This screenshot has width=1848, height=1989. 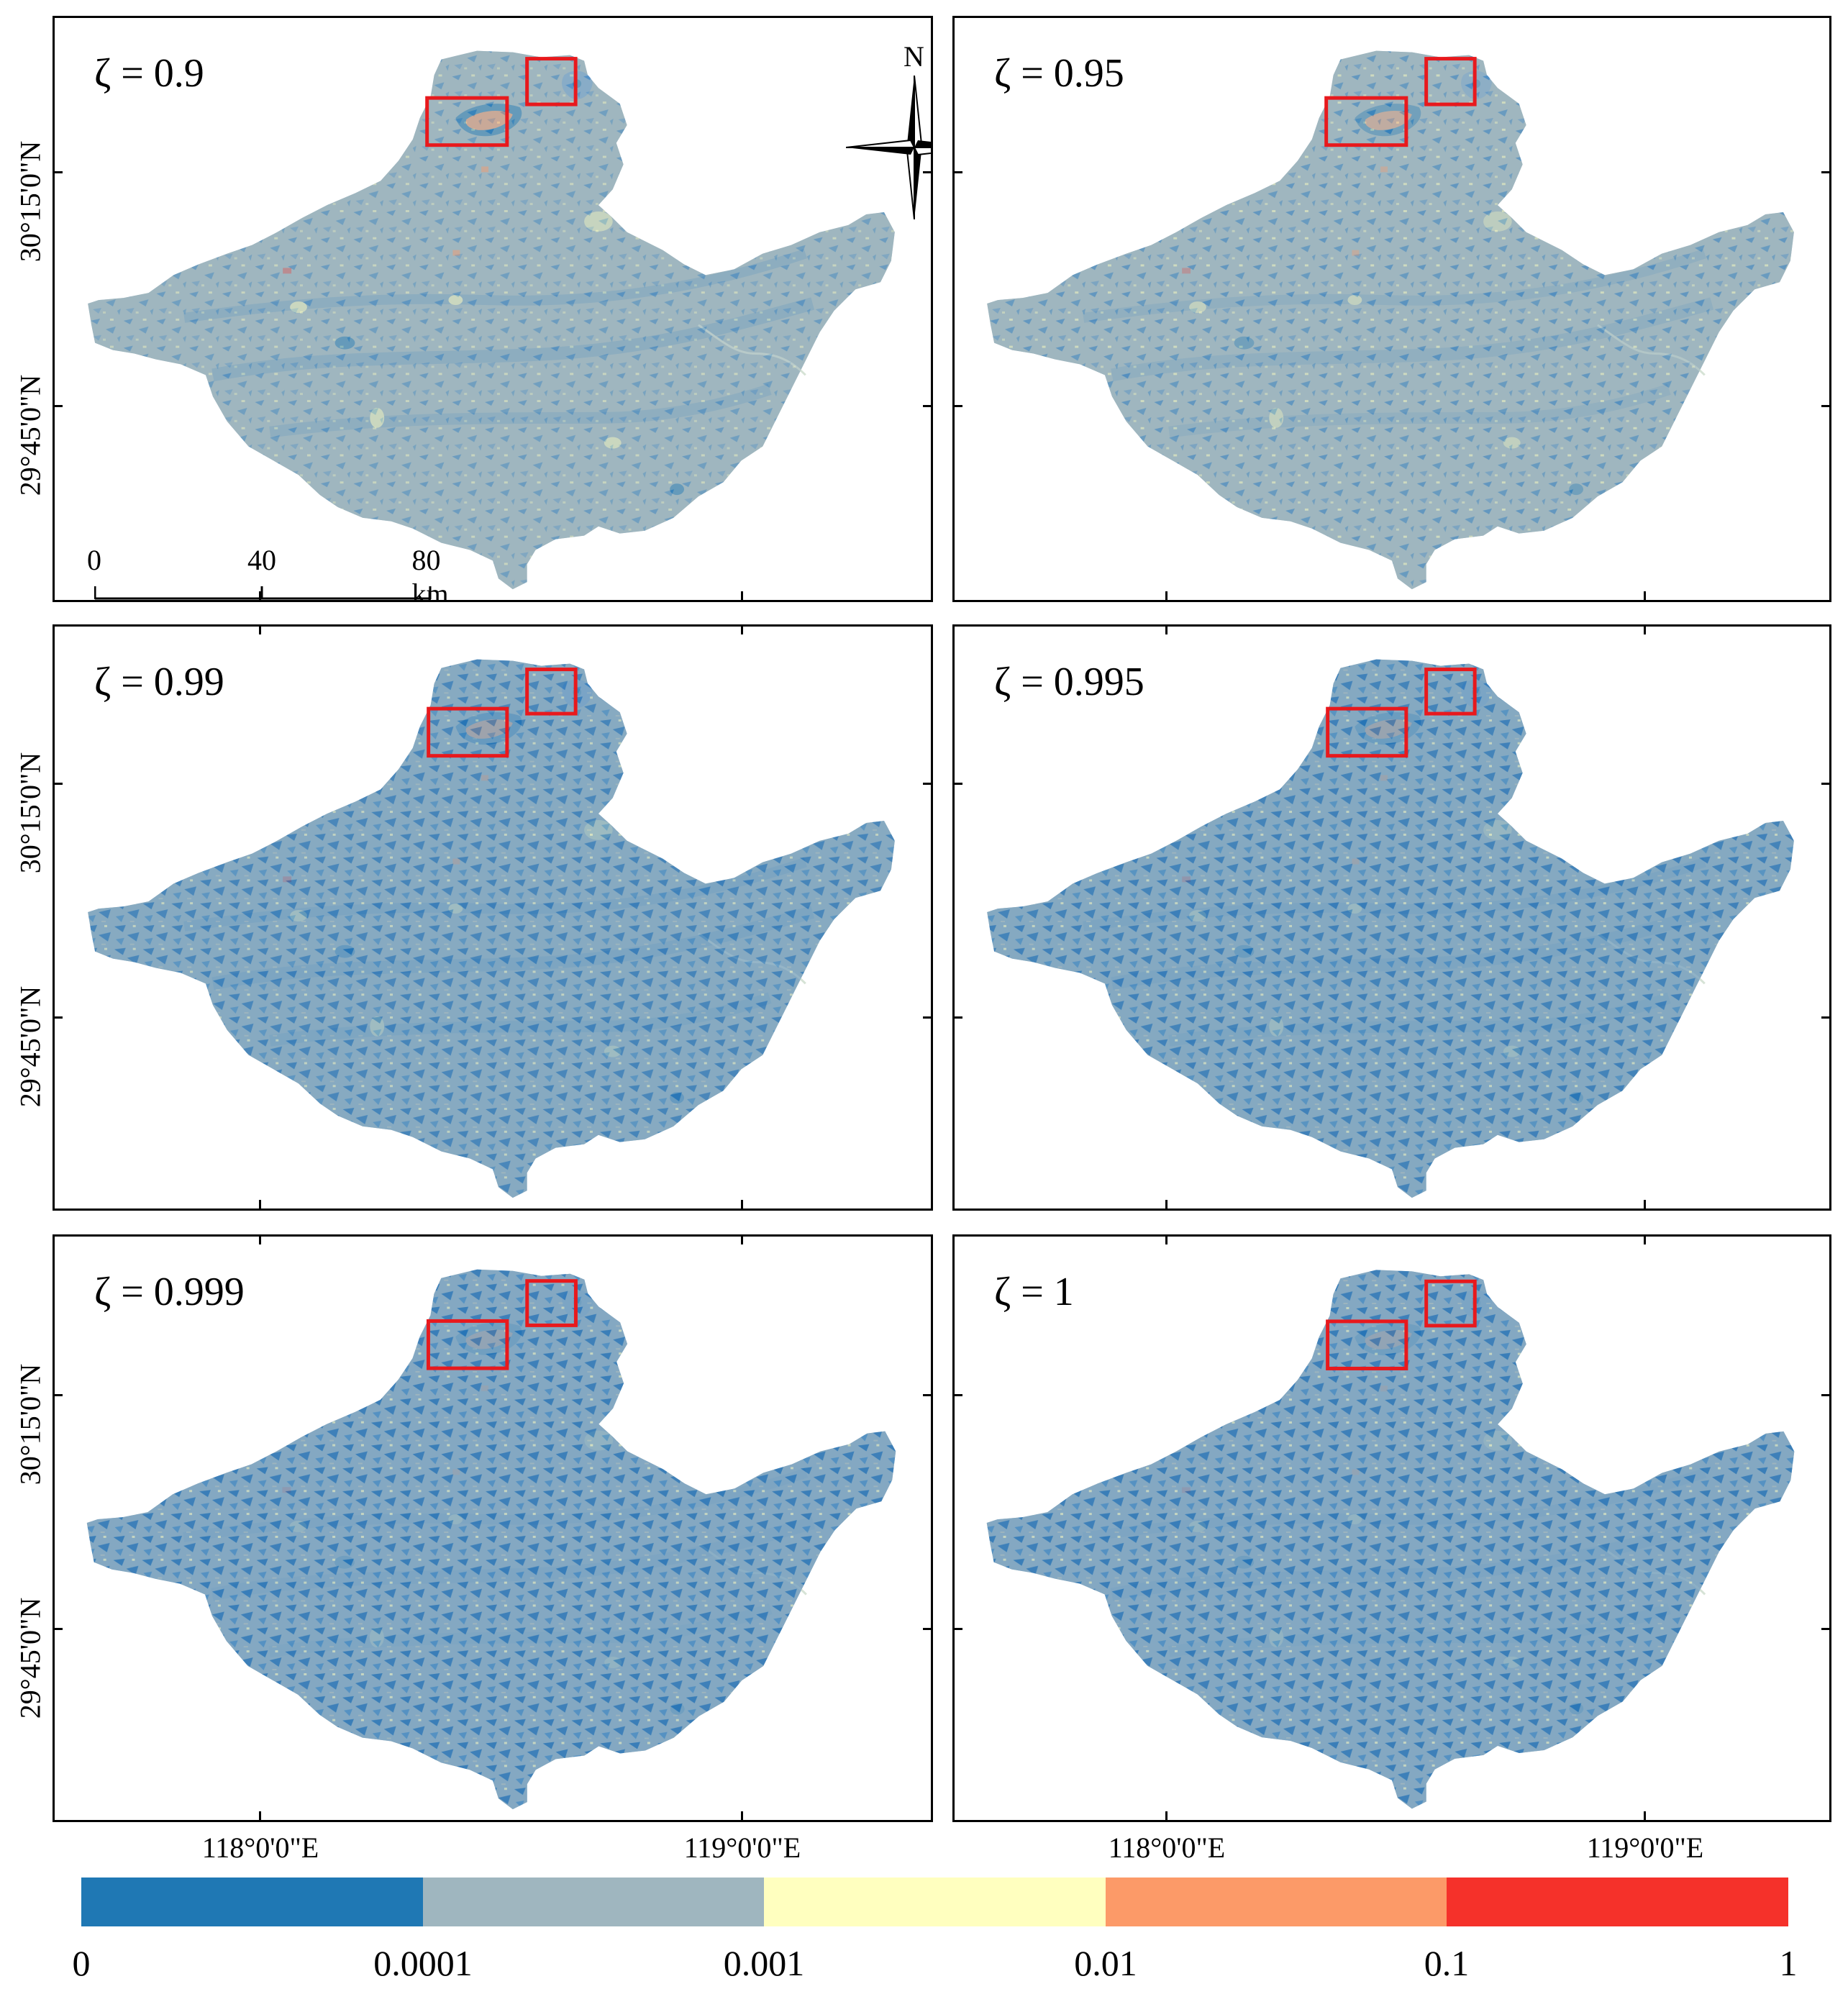 What do you see at coordinates (169, 1292) in the screenshot?
I see `zeta-label: ζ = 0.999` at bounding box center [169, 1292].